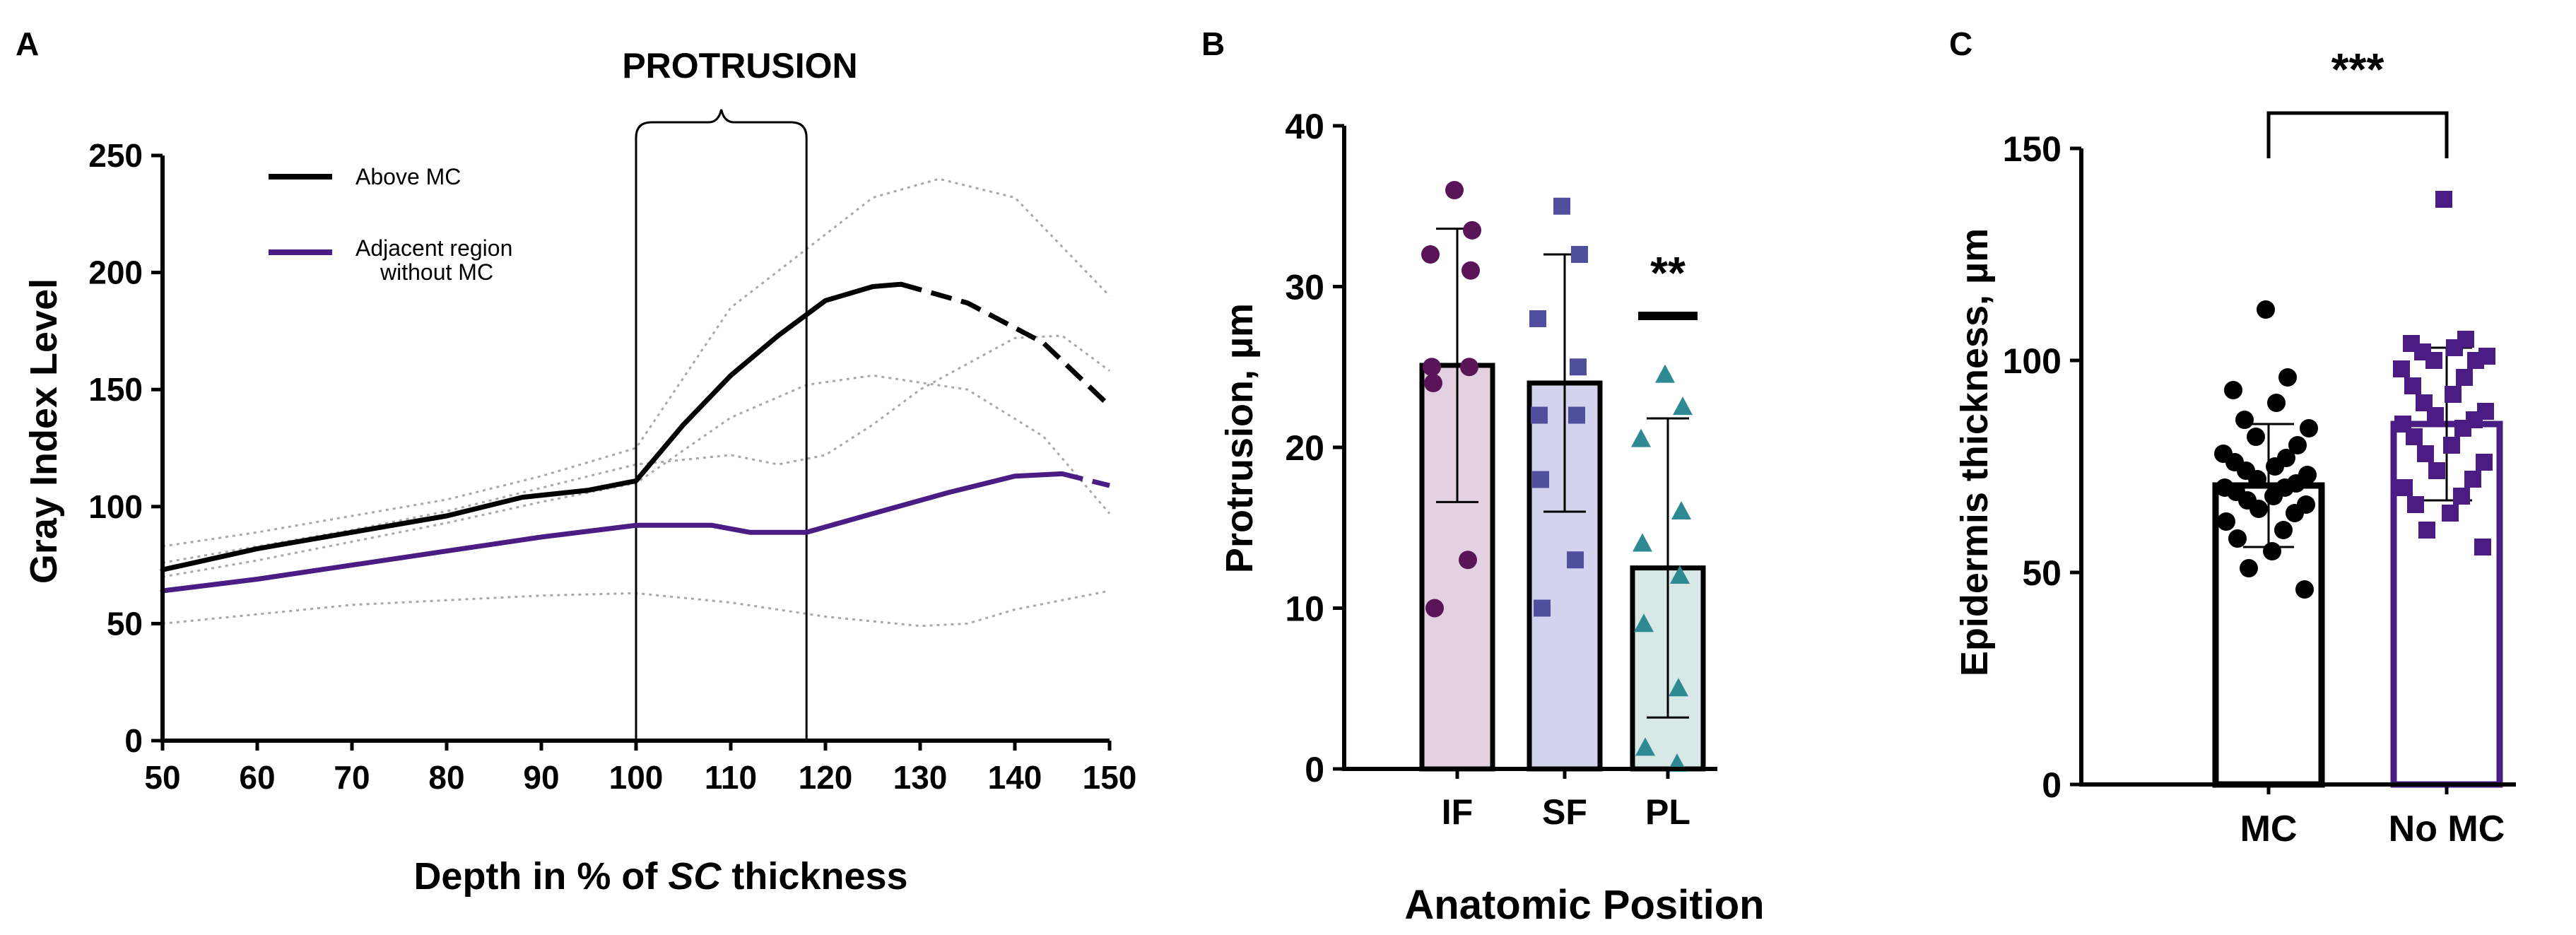  I want to click on x-axis-label-part-3: thickness, so click(814, 876).